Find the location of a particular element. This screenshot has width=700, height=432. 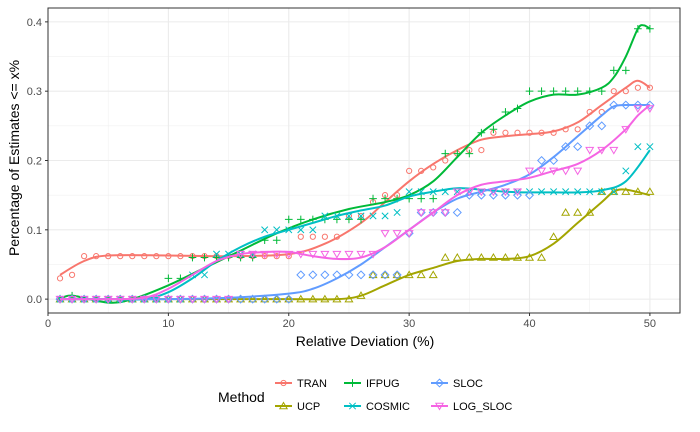

legend-key-marker-sloc is located at coordinates (439, 383).